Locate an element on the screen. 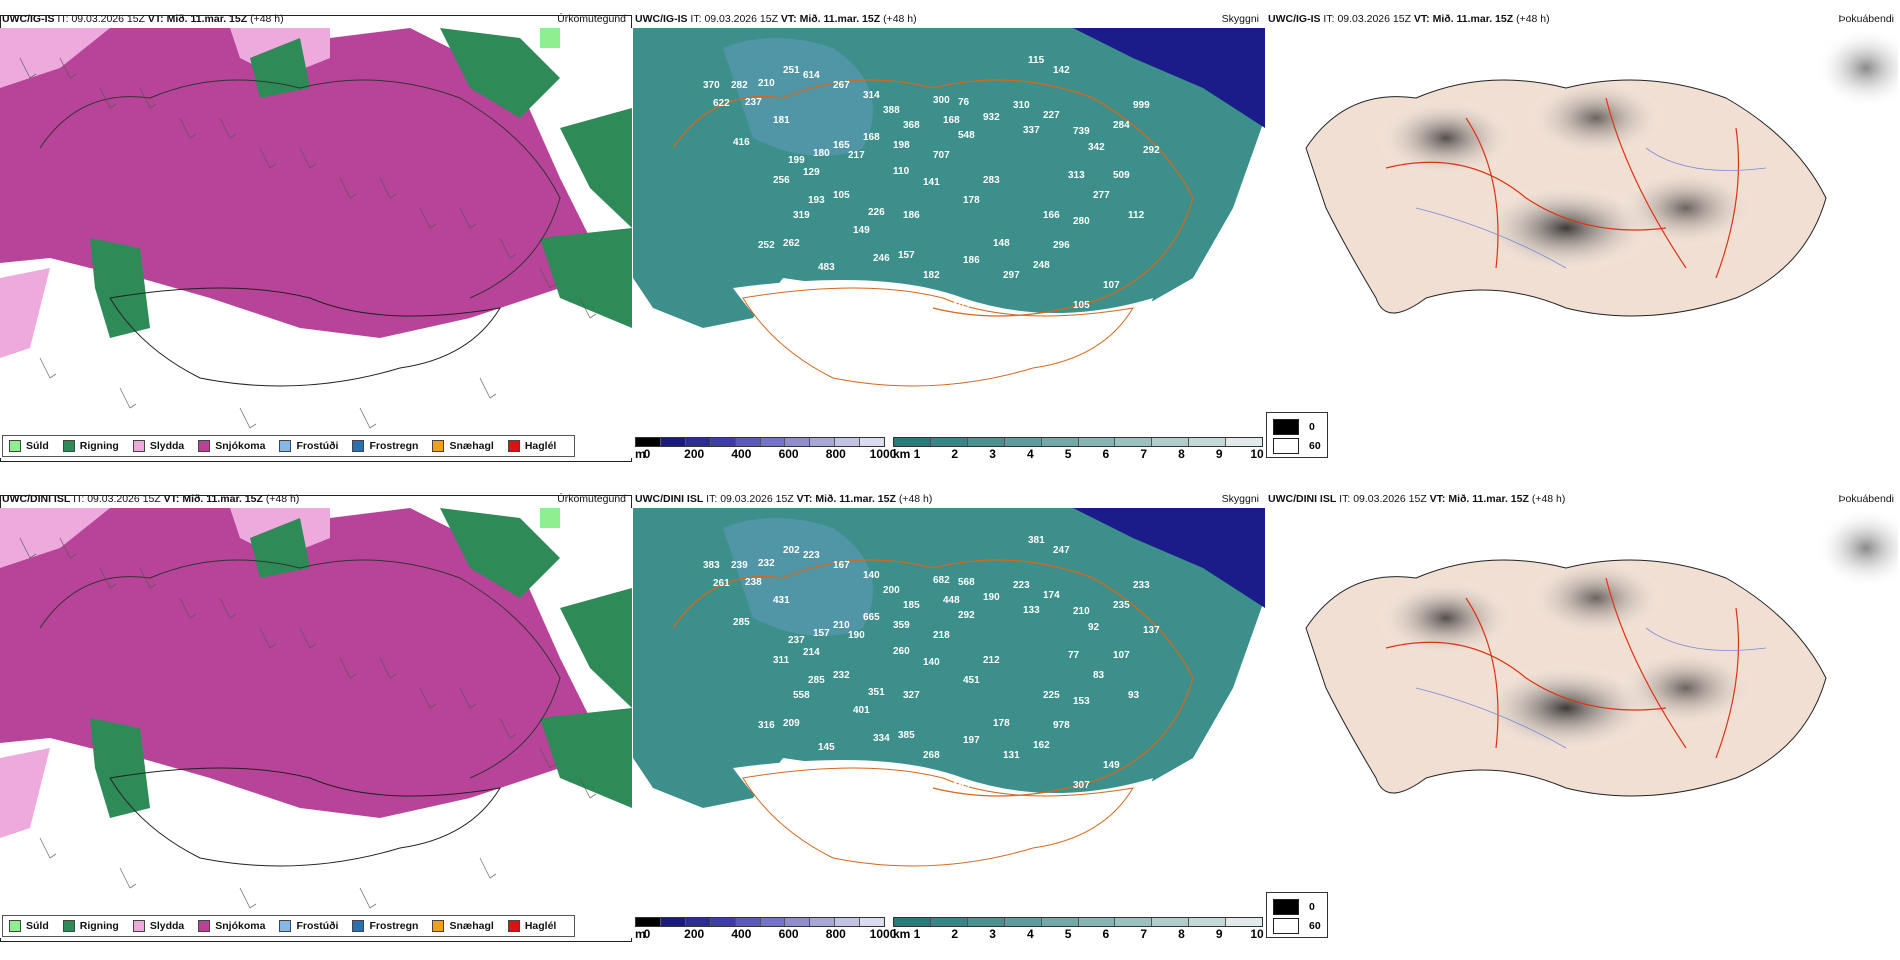 This screenshot has height=960, width=1900. colorbar-tick: 3 is located at coordinates (992, 934).